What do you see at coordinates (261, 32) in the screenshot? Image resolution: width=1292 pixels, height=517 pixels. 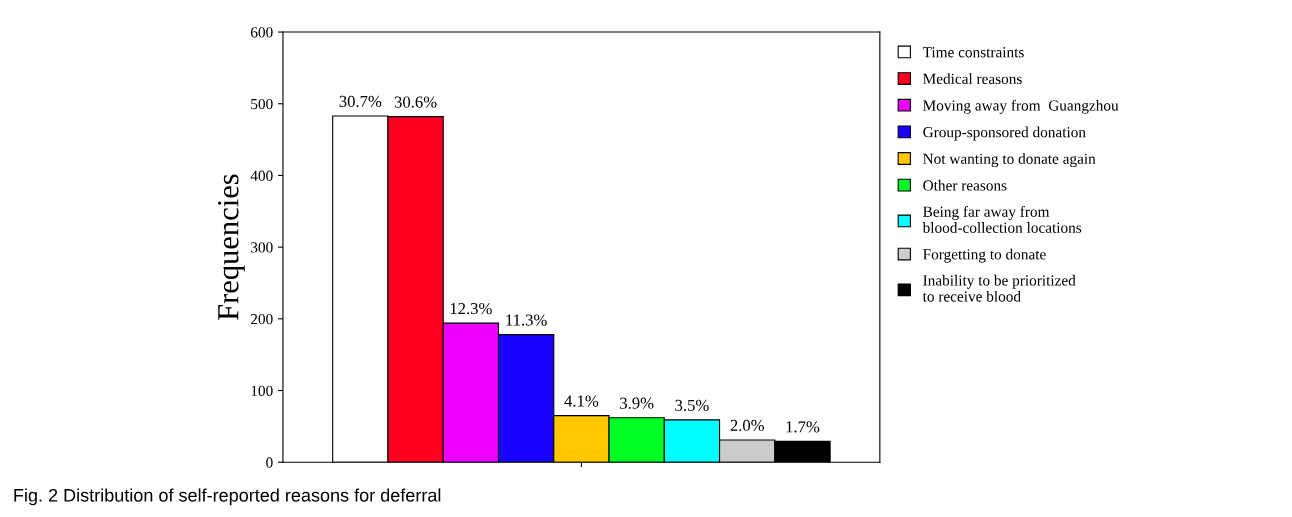 I see `y-tick-label: 600` at bounding box center [261, 32].